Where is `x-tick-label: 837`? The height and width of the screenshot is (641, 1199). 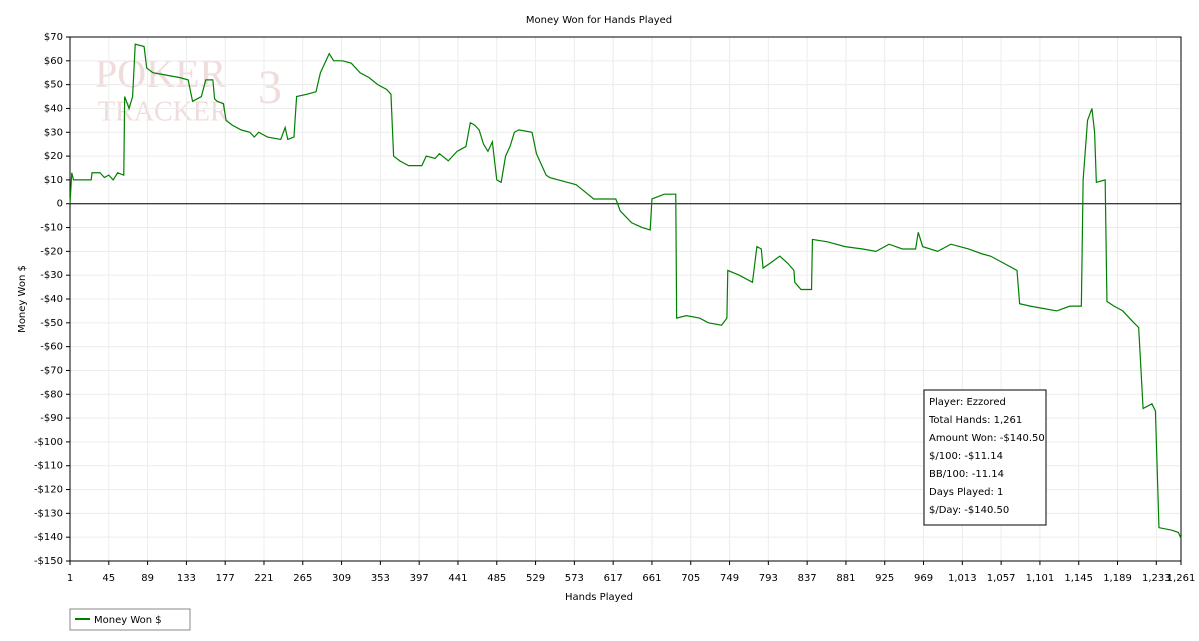
x-tick-label: 837 is located at coordinates (807, 578).